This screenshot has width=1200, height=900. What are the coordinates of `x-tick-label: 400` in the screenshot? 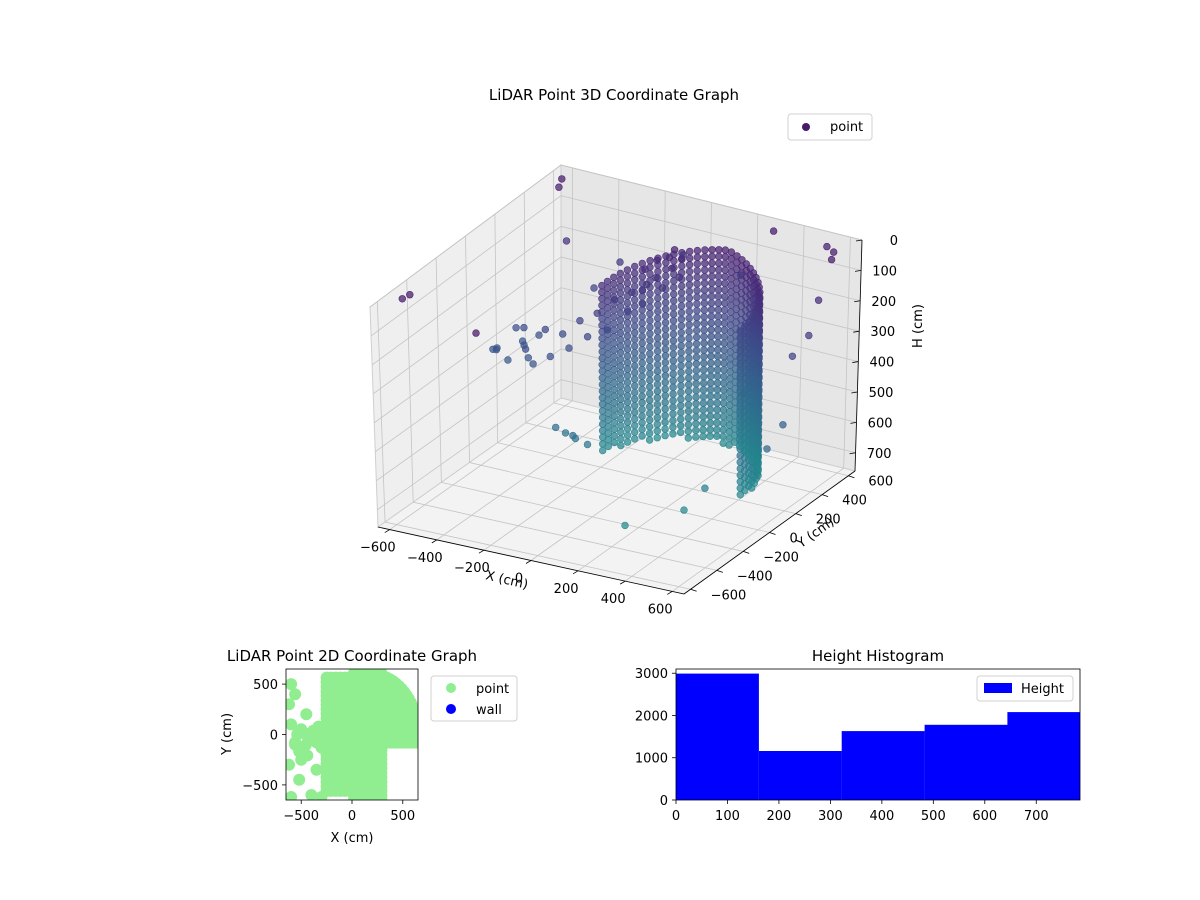 It's located at (613, 599).